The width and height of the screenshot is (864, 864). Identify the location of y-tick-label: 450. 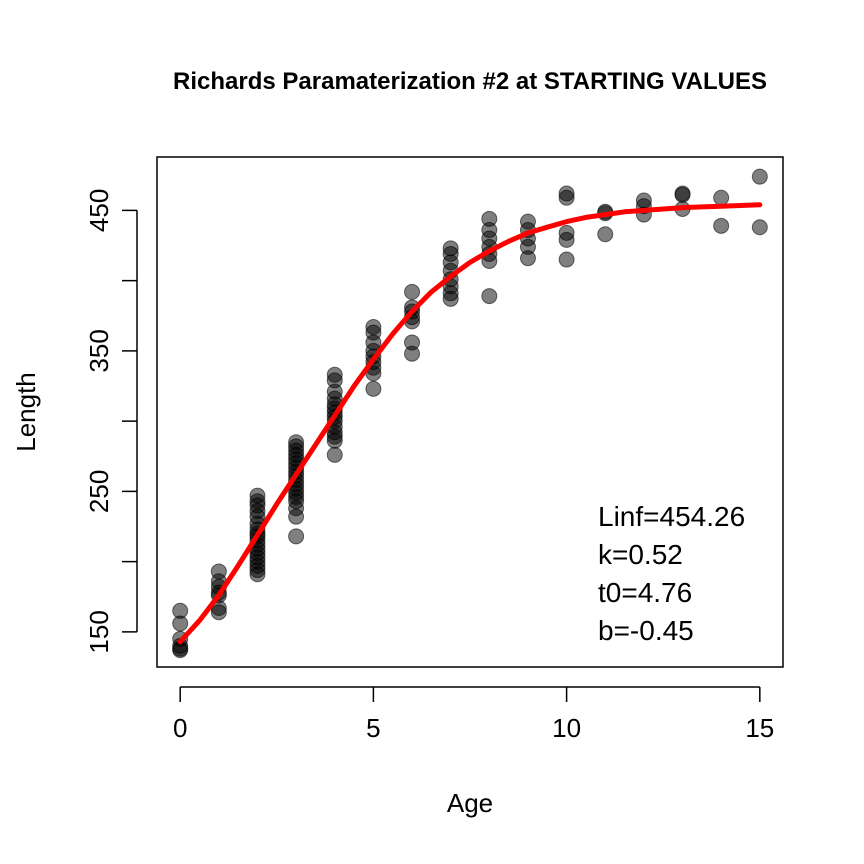
(99, 210).